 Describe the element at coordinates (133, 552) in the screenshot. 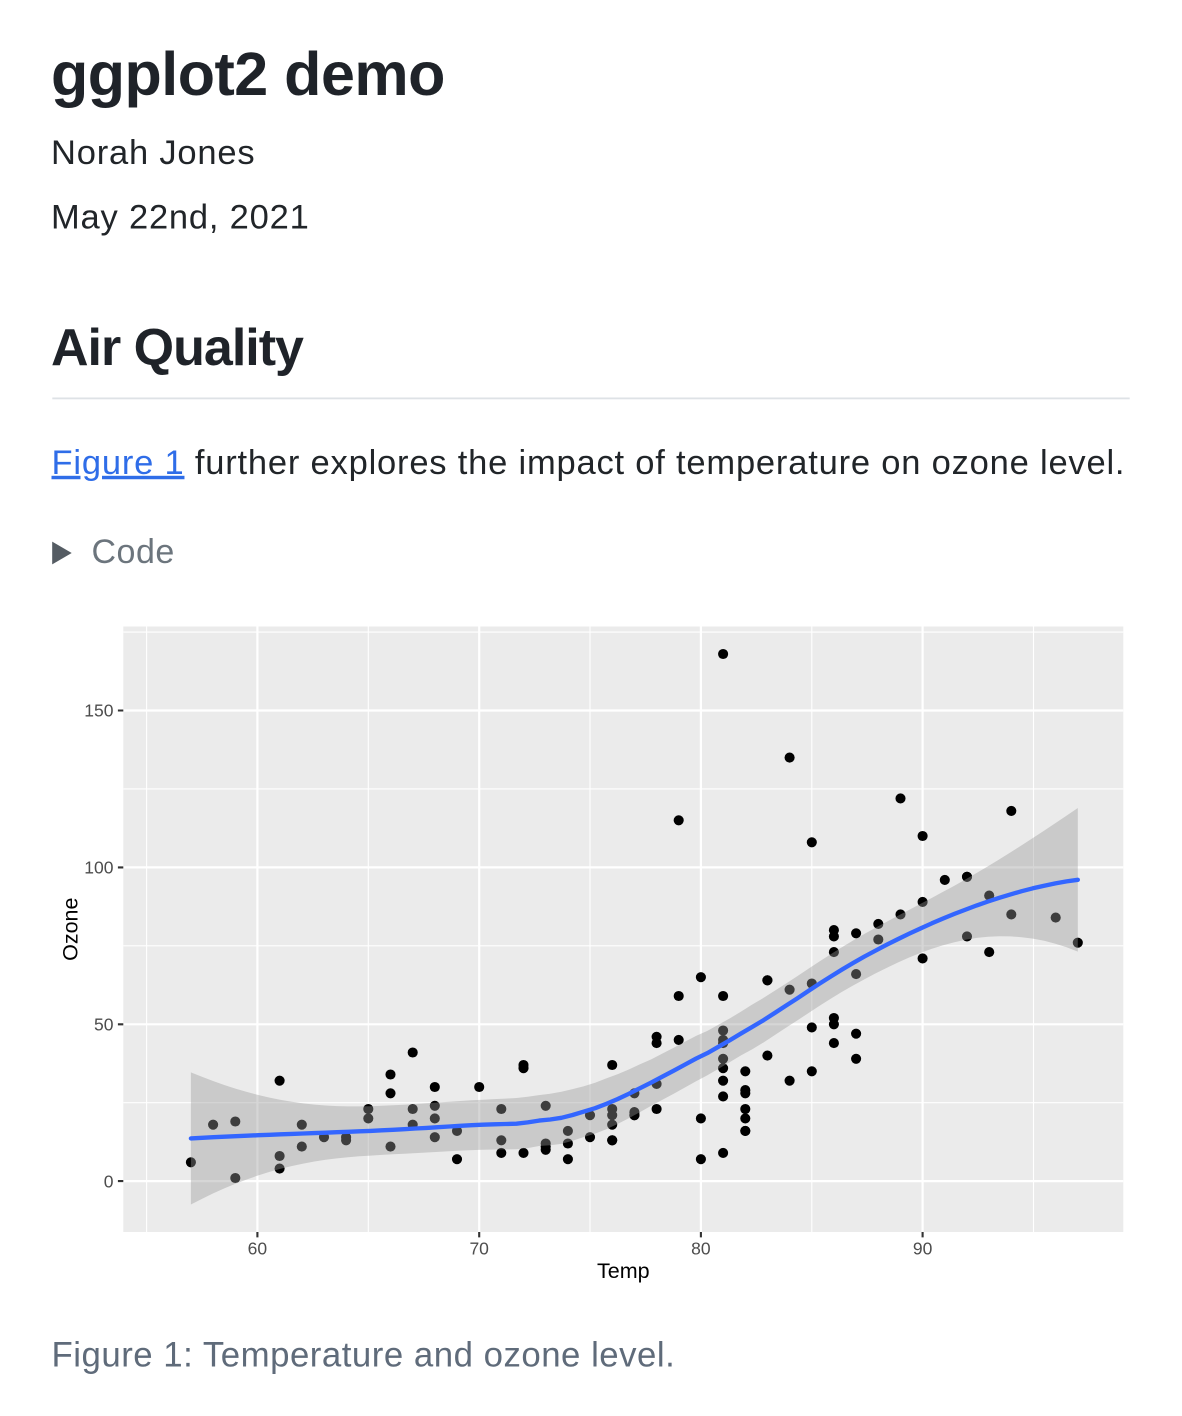

I see `svg-text: Code` at that location.